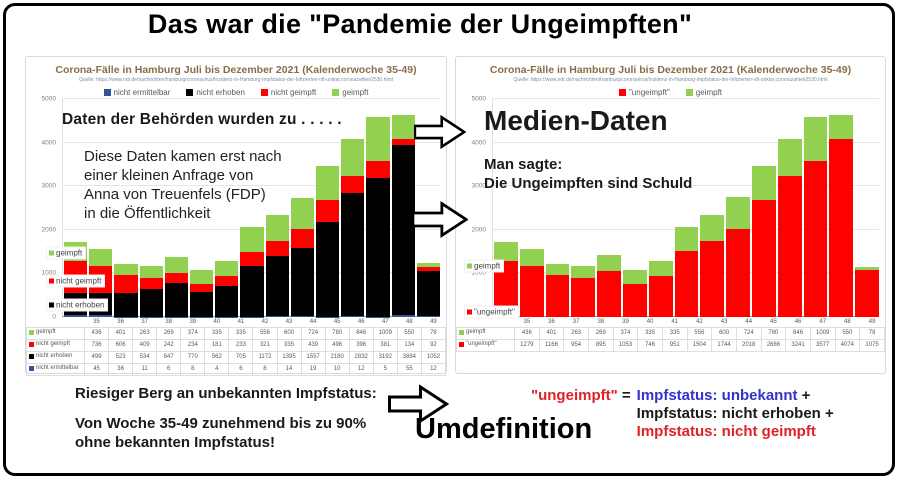 The image size is (898, 479). Describe the element at coordinates (46, 332) in the screenshot. I see `row-label-text: geimpft` at that location.